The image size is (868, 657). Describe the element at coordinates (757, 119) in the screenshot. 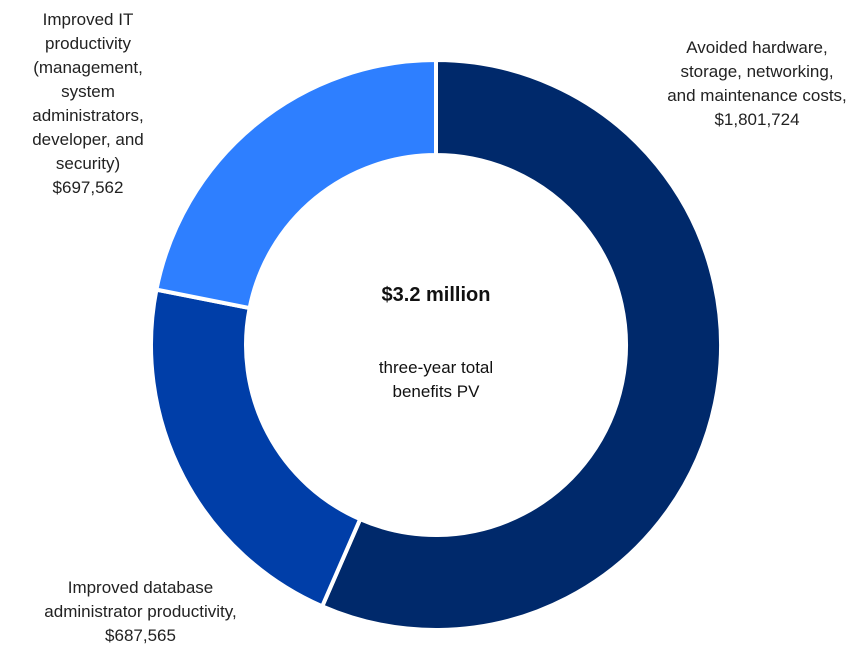

I see `value-label: $1,801,724` at that location.